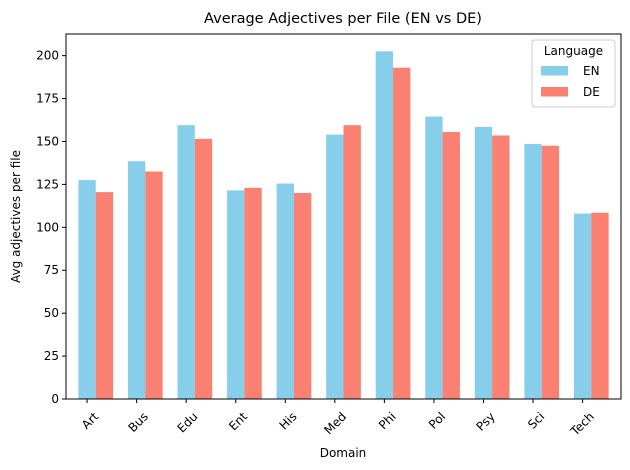 The height and width of the screenshot is (470, 630). What do you see at coordinates (591, 71) in the screenshot?
I see `legend-label-en: EN` at bounding box center [591, 71].